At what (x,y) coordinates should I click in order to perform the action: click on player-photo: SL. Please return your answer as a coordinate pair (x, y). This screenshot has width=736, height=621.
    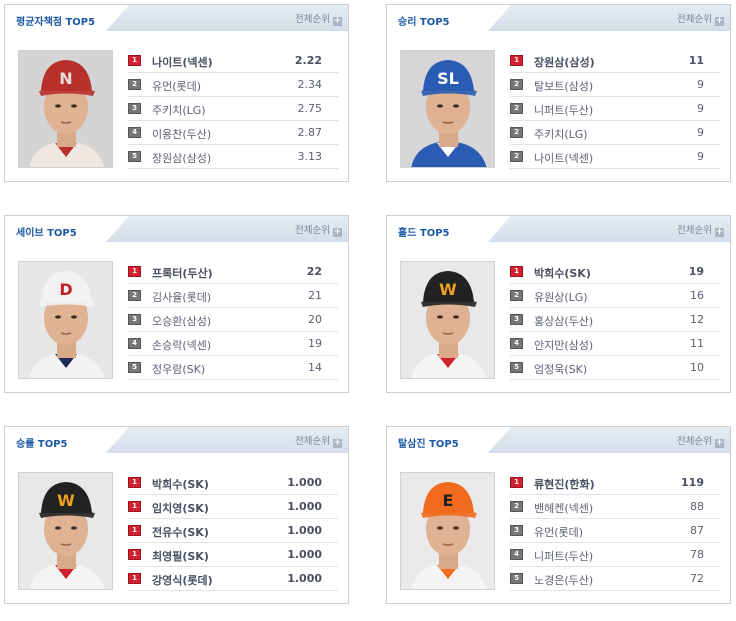
    Looking at the image, I should click on (447, 109).